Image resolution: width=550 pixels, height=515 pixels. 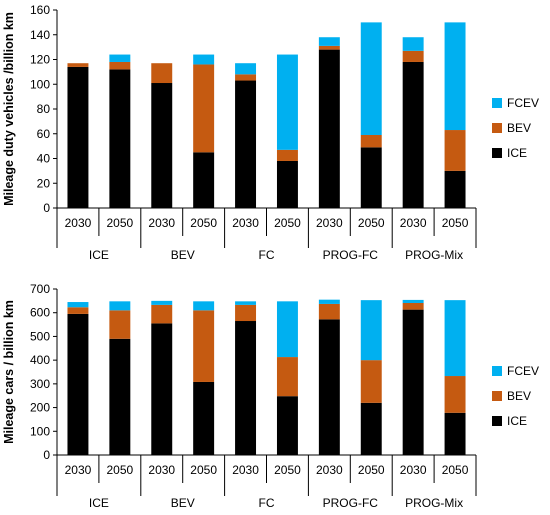 I want to click on y-tick-label: 400, so click(x=40, y=360).